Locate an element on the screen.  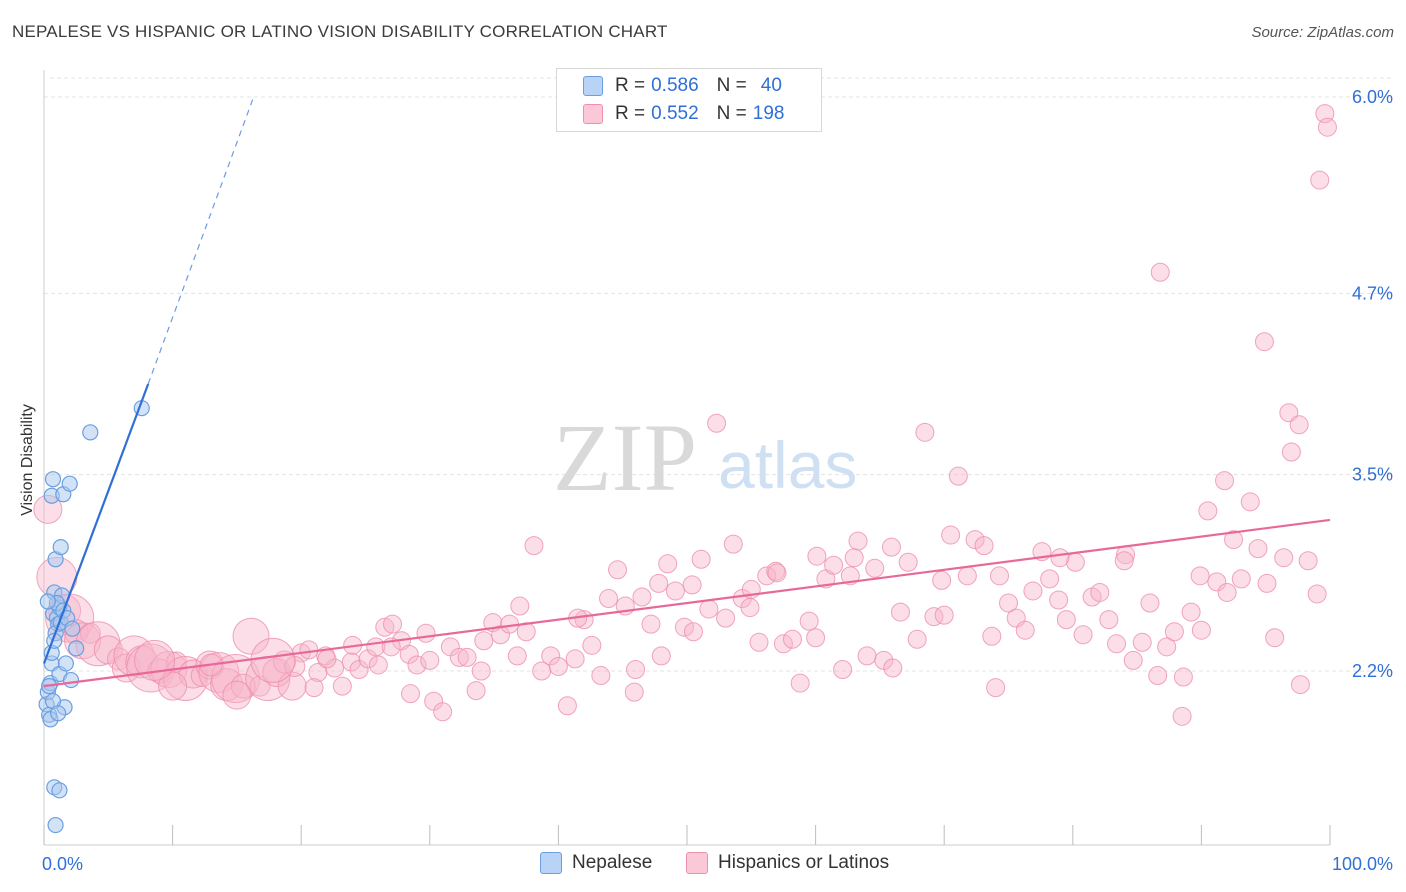
hispanic-r-label: R = is located at coordinates (630, 113).